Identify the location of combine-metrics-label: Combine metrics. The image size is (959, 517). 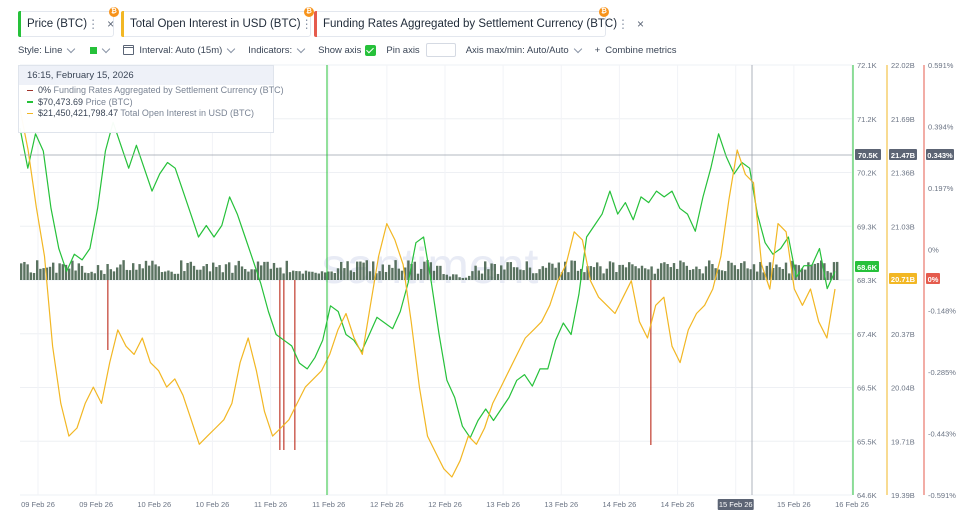
(641, 50).